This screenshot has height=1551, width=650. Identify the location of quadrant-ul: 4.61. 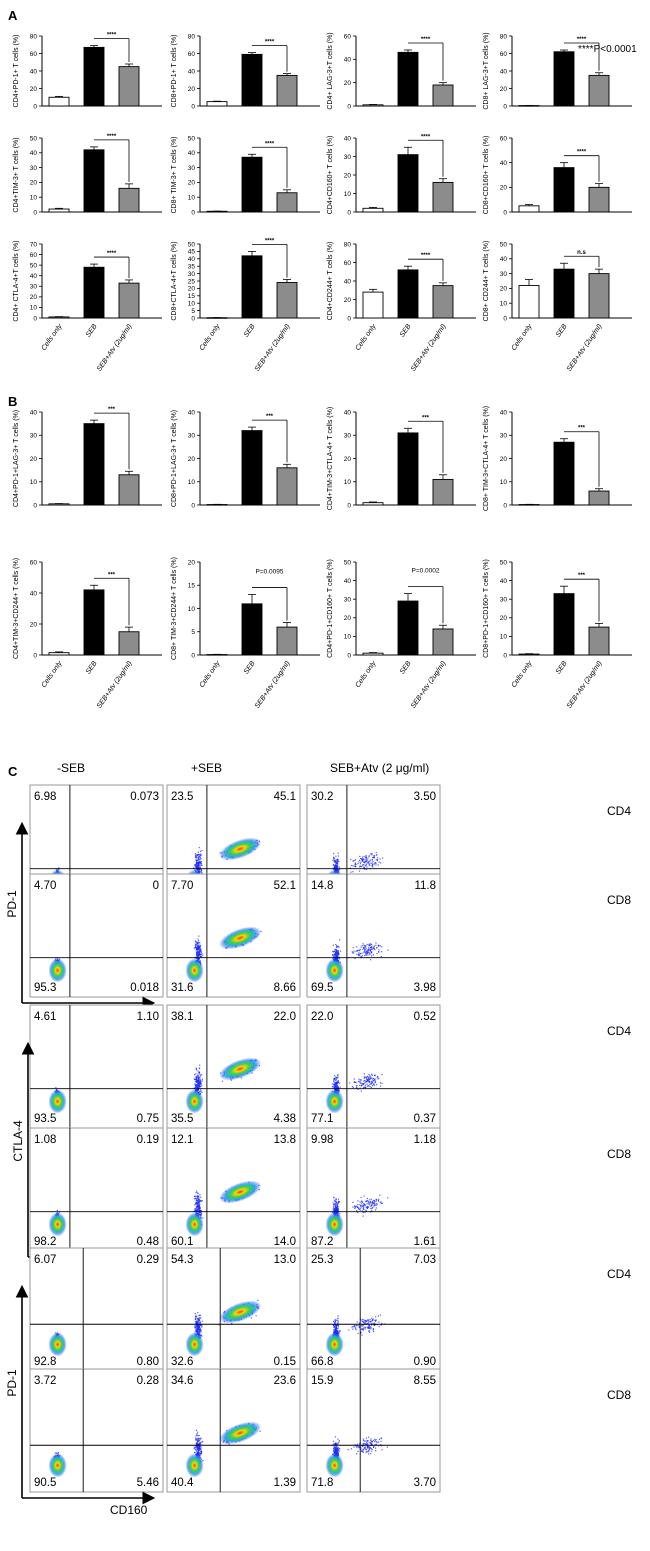
(45, 1017).